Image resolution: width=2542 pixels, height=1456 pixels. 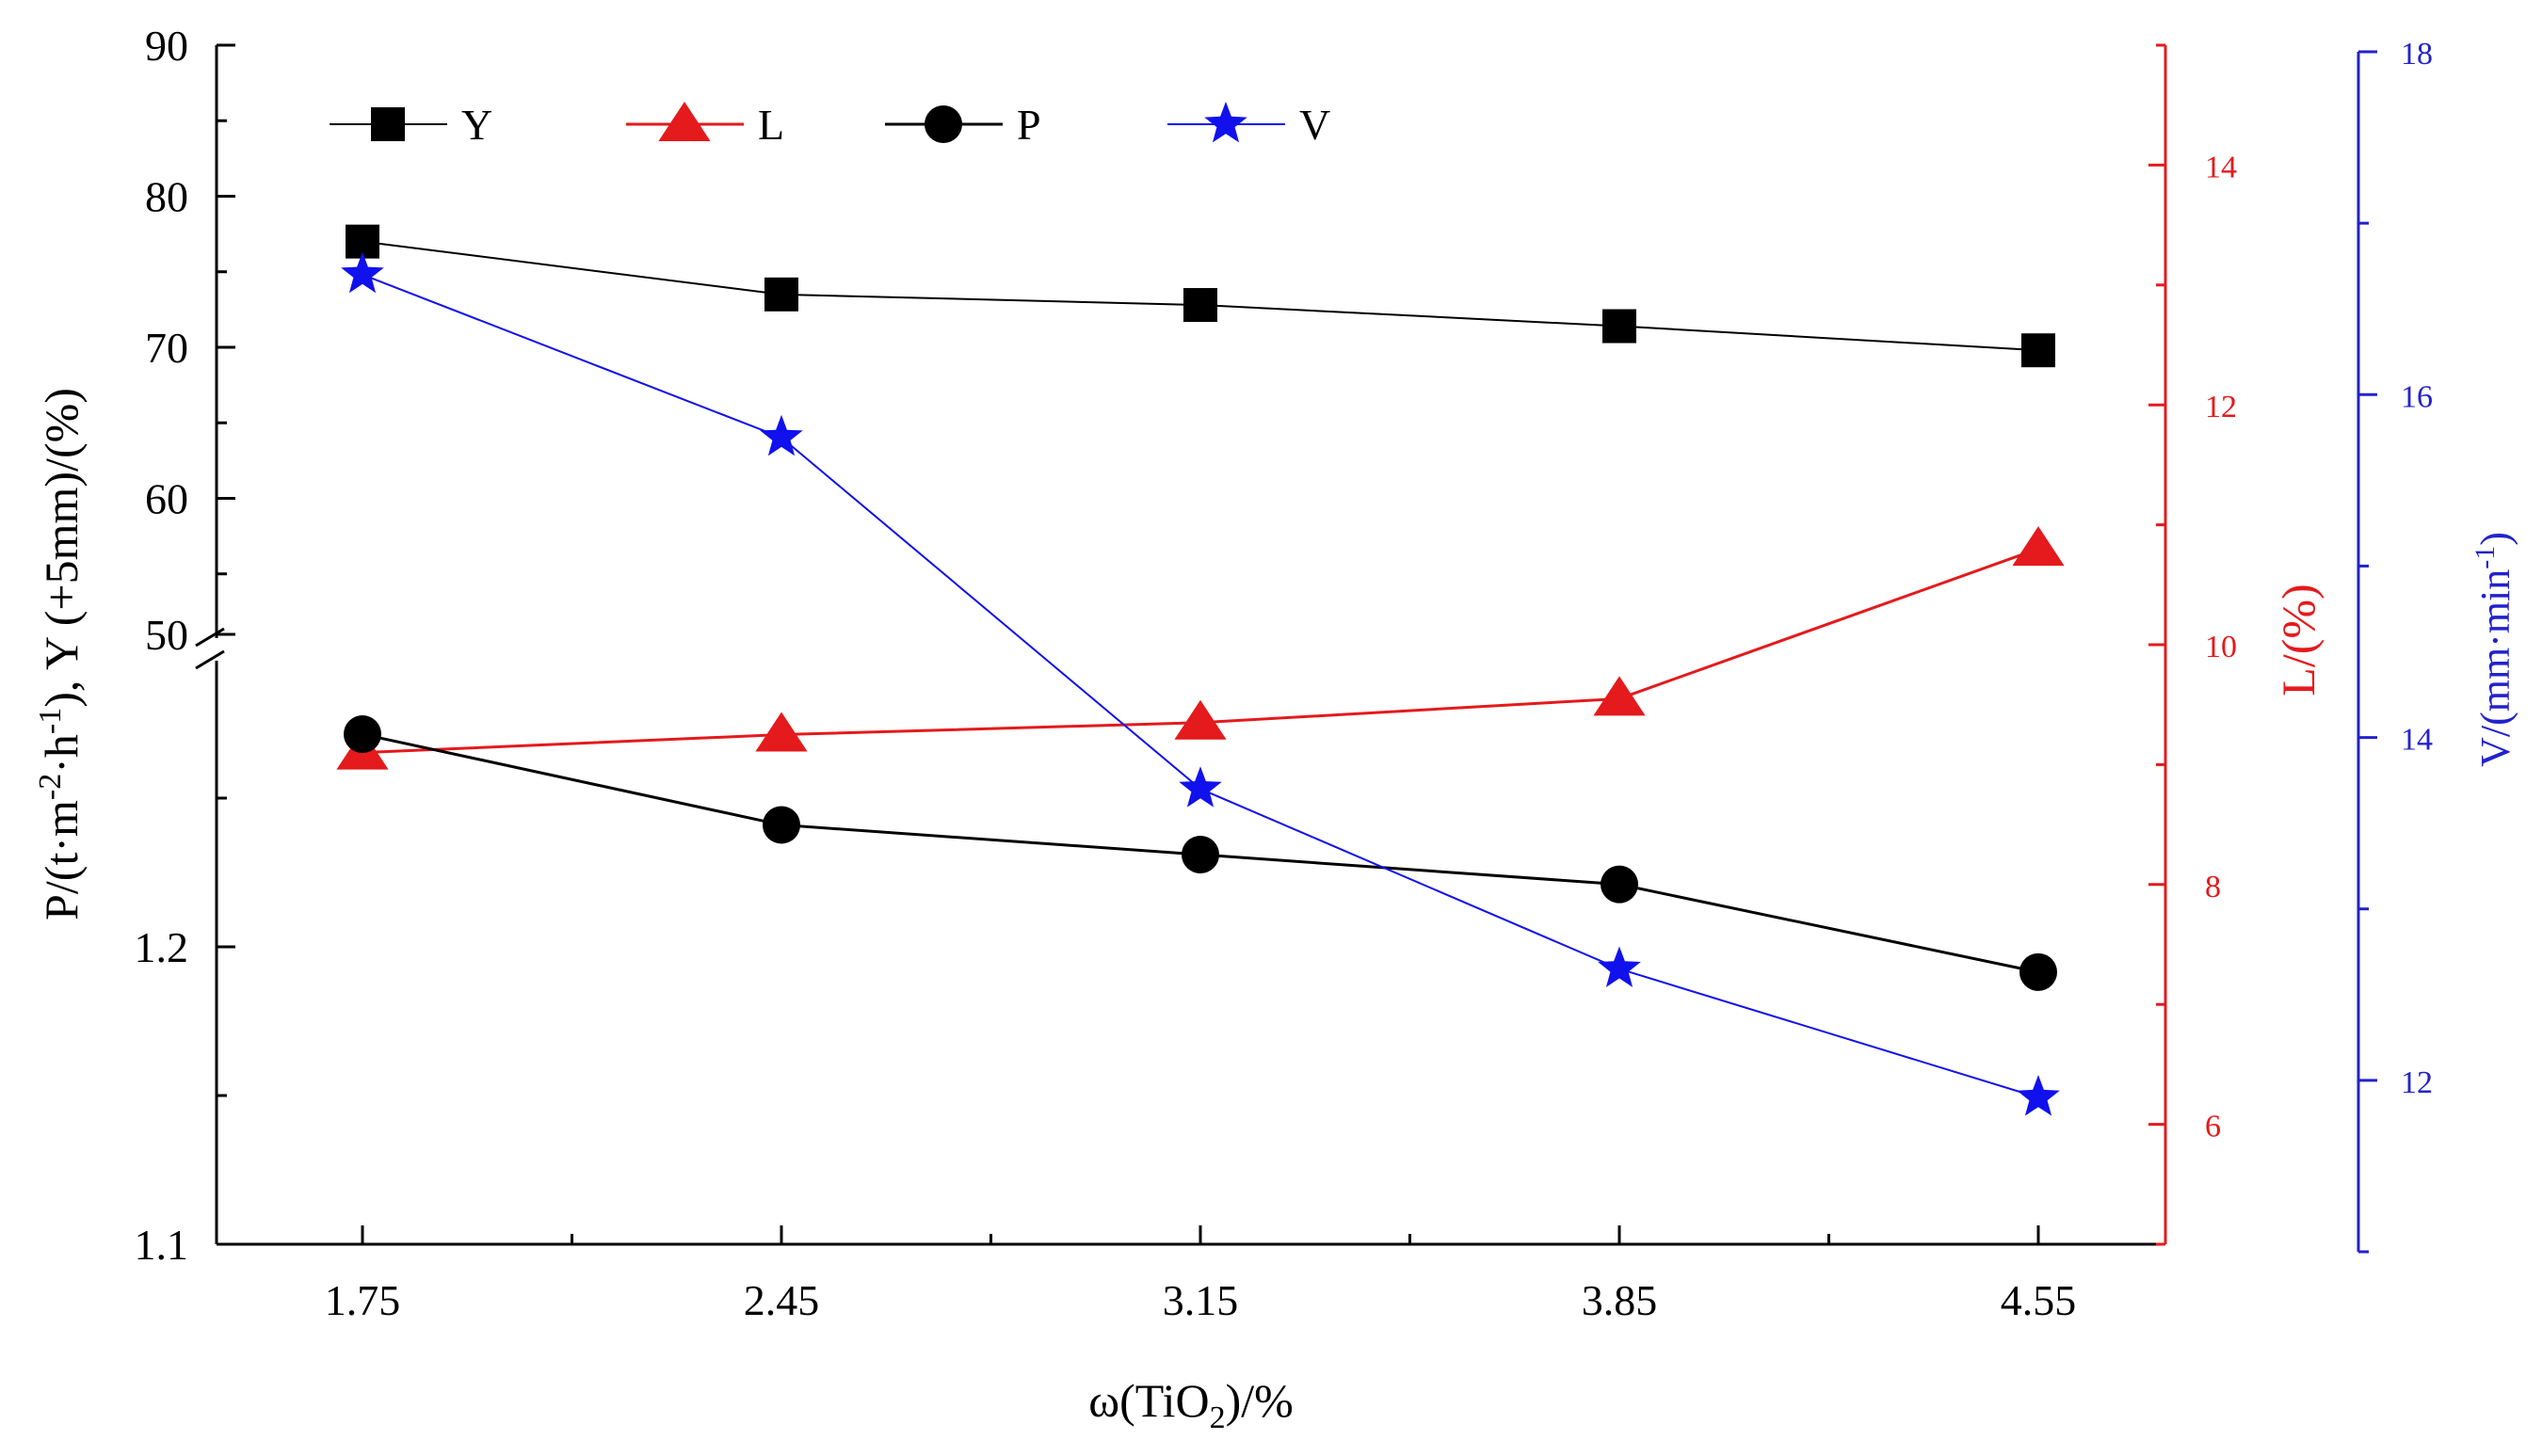 I want to click on legend-label-v: V, so click(x=1314, y=125).